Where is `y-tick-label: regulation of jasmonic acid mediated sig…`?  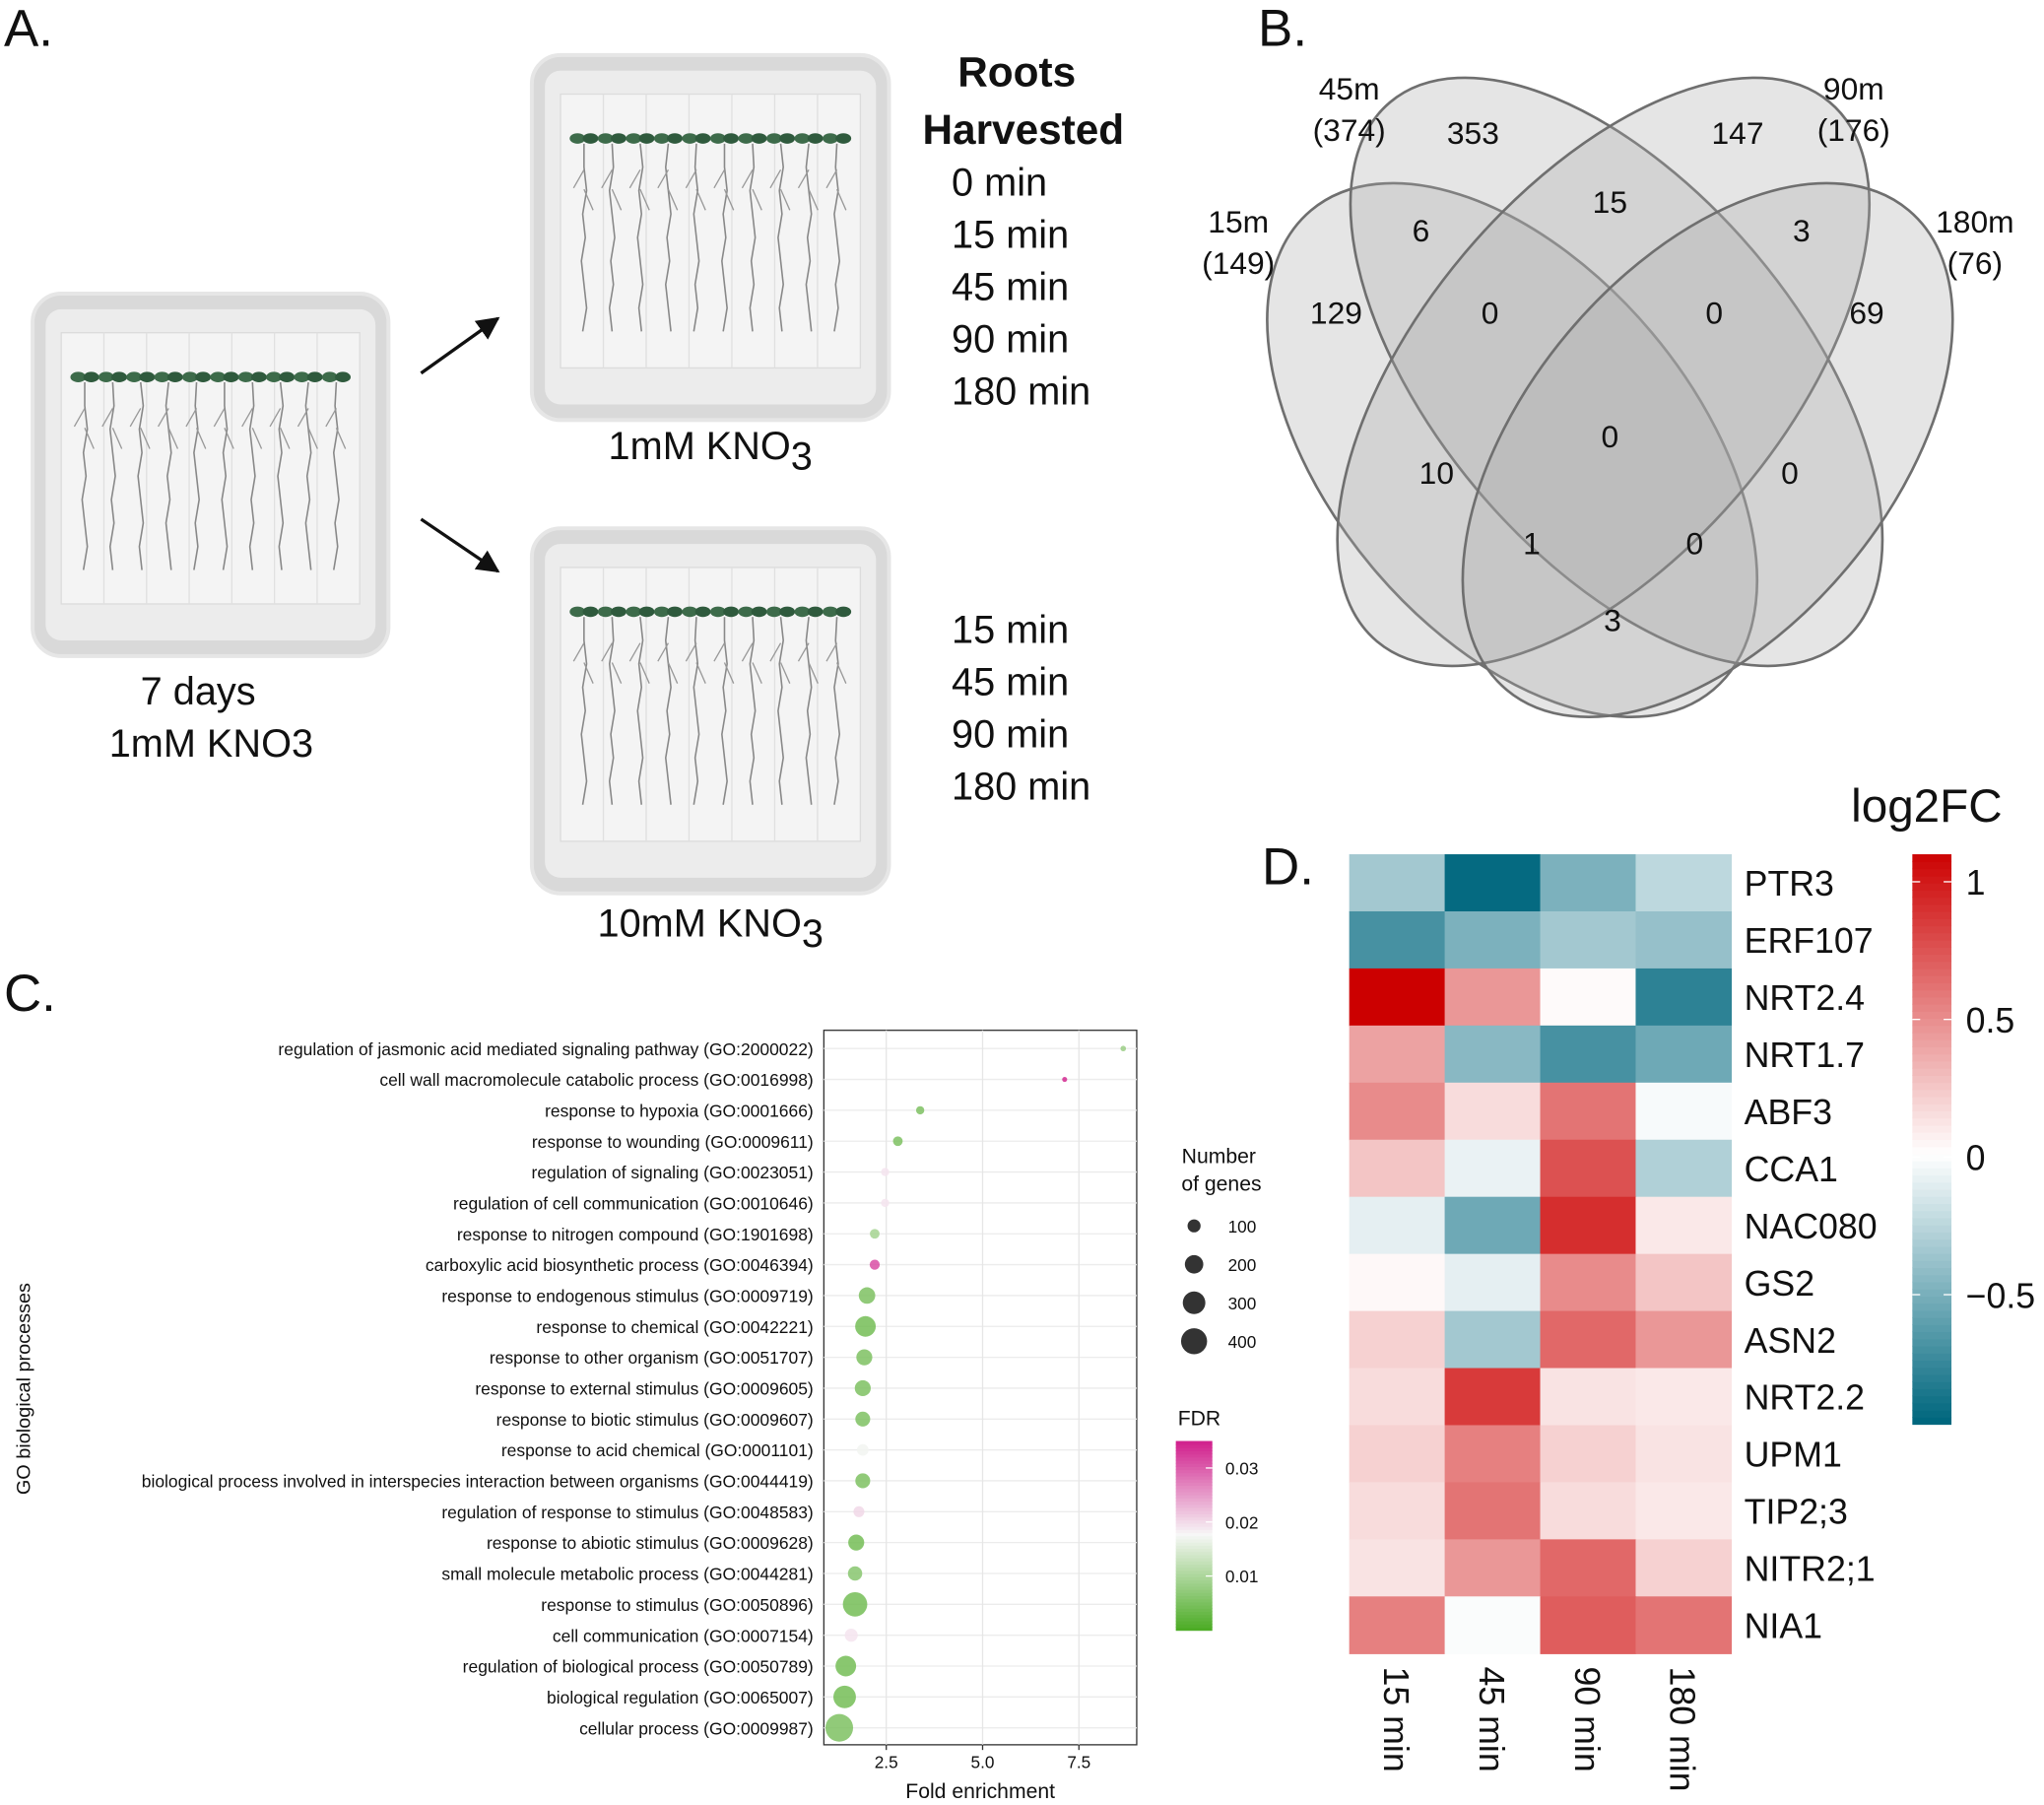
y-tick-label: regulation of jasmonic acid mediated sig… is located at coordinates (545, 1049).